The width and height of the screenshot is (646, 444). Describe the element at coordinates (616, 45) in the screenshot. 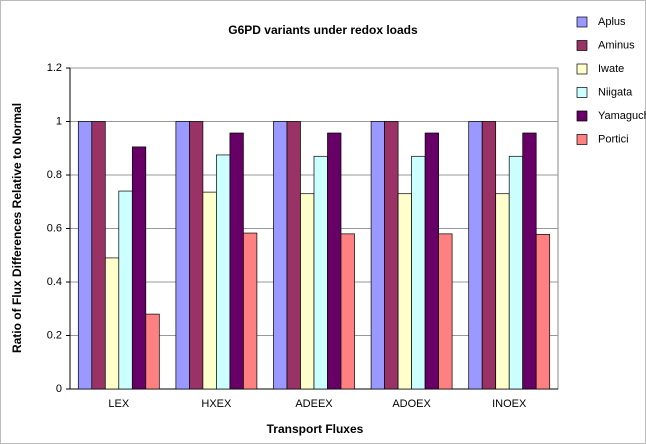

I see `legend-label: Aminus` at that location.